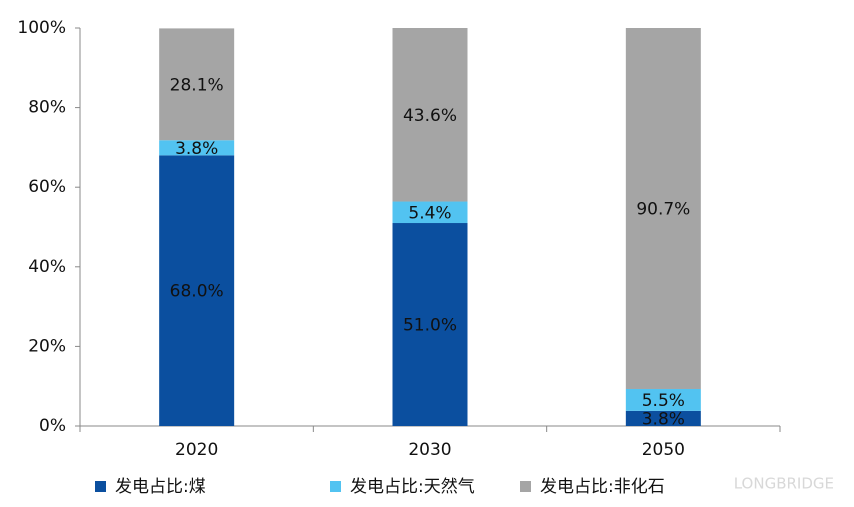  Describe the element at coordinates (47, 267) in the screenshot. I see `y-tick-label: 40%` at that location.